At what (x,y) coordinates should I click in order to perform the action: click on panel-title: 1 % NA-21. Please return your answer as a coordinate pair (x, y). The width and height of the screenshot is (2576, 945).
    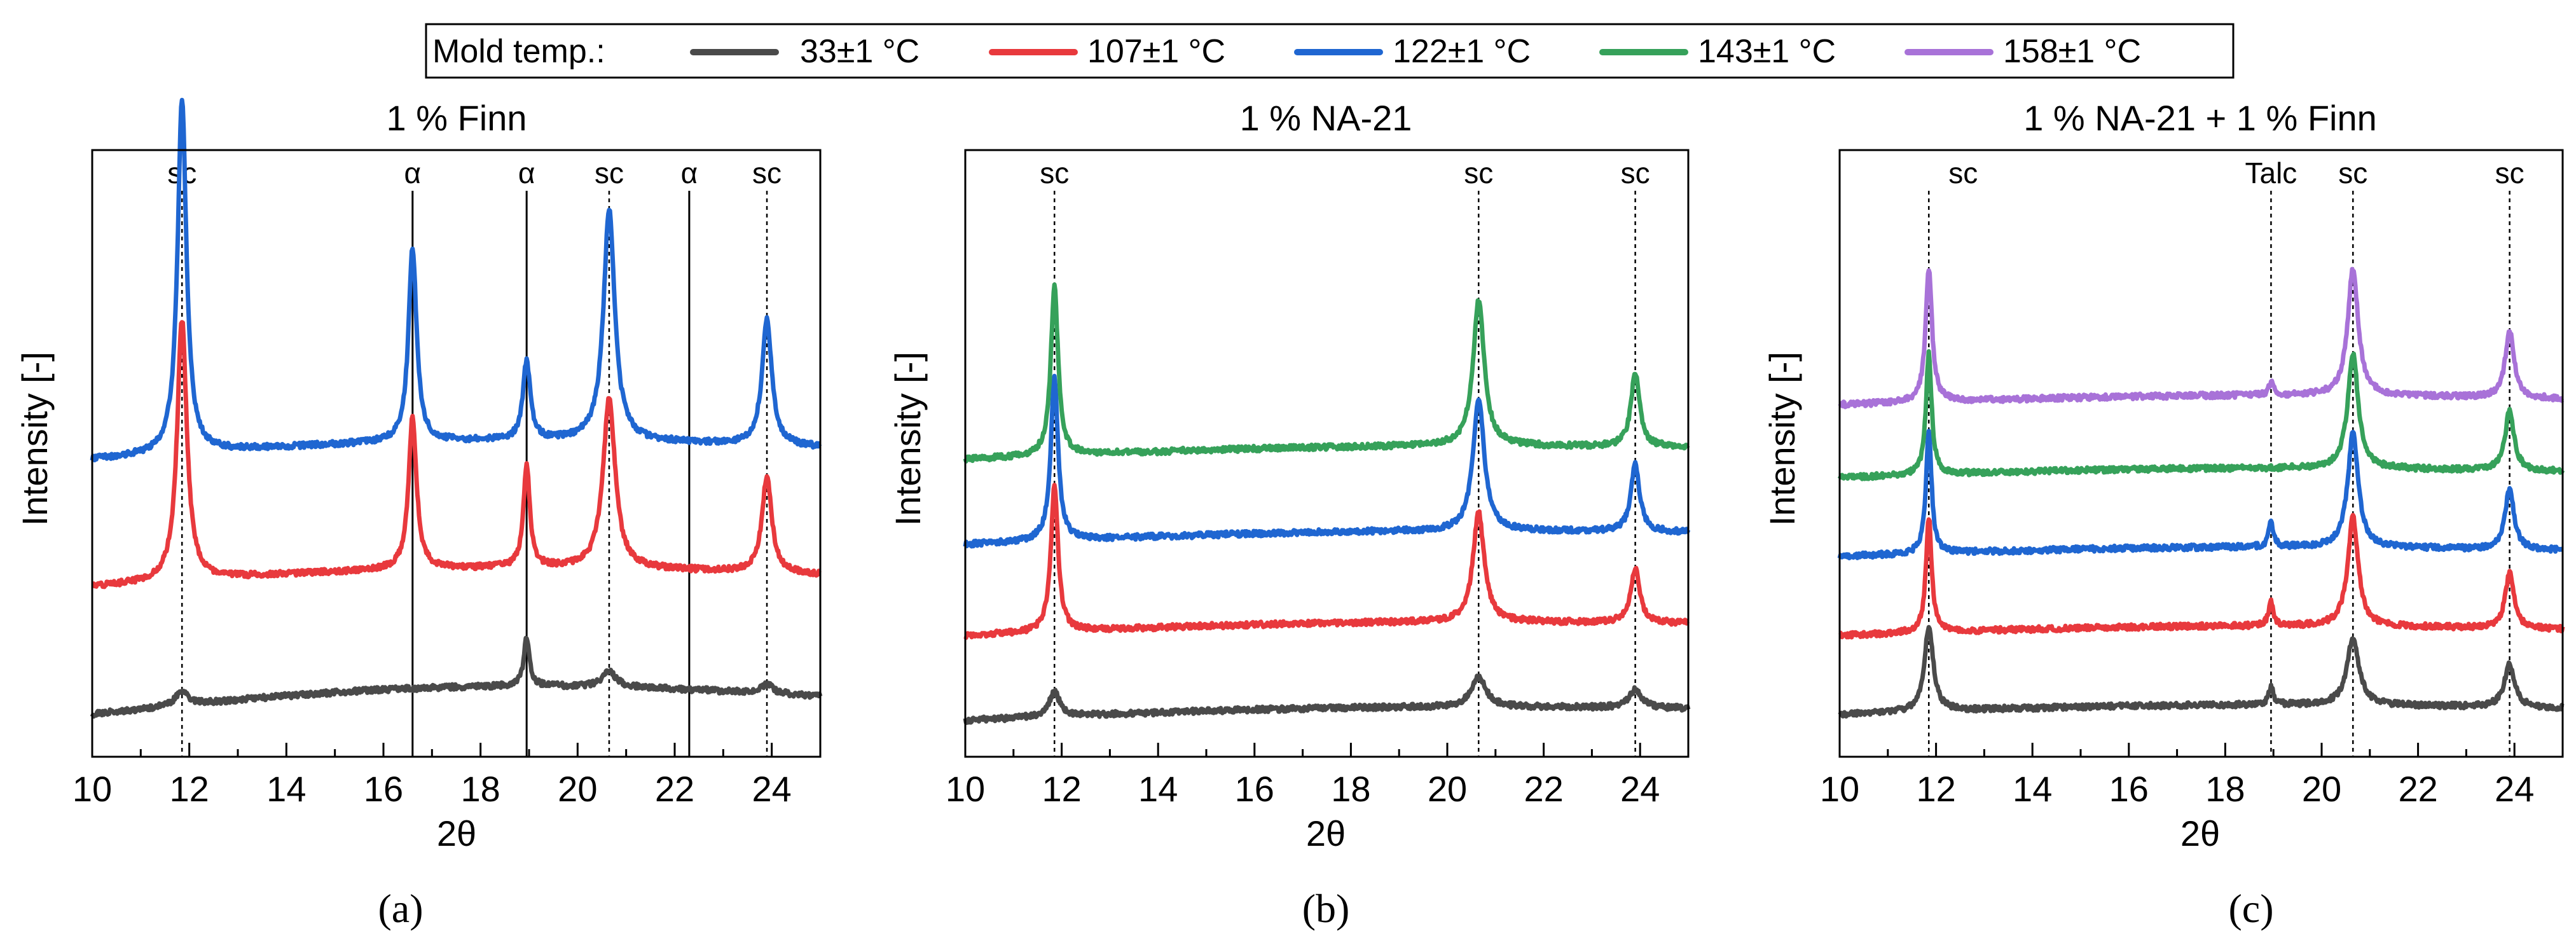
    Looking at the image, I should click on (1326, 118).